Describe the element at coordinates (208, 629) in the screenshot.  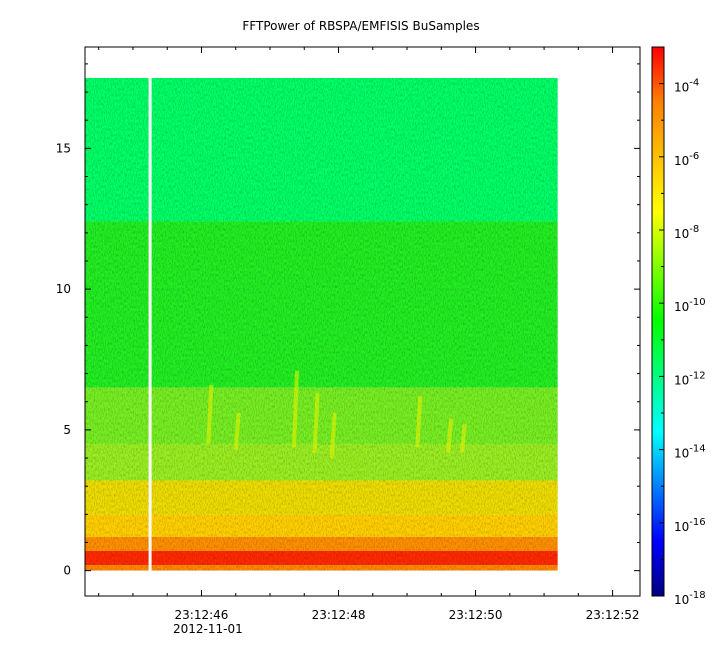
I see `x-date-label: 2012-11-01` at that location.